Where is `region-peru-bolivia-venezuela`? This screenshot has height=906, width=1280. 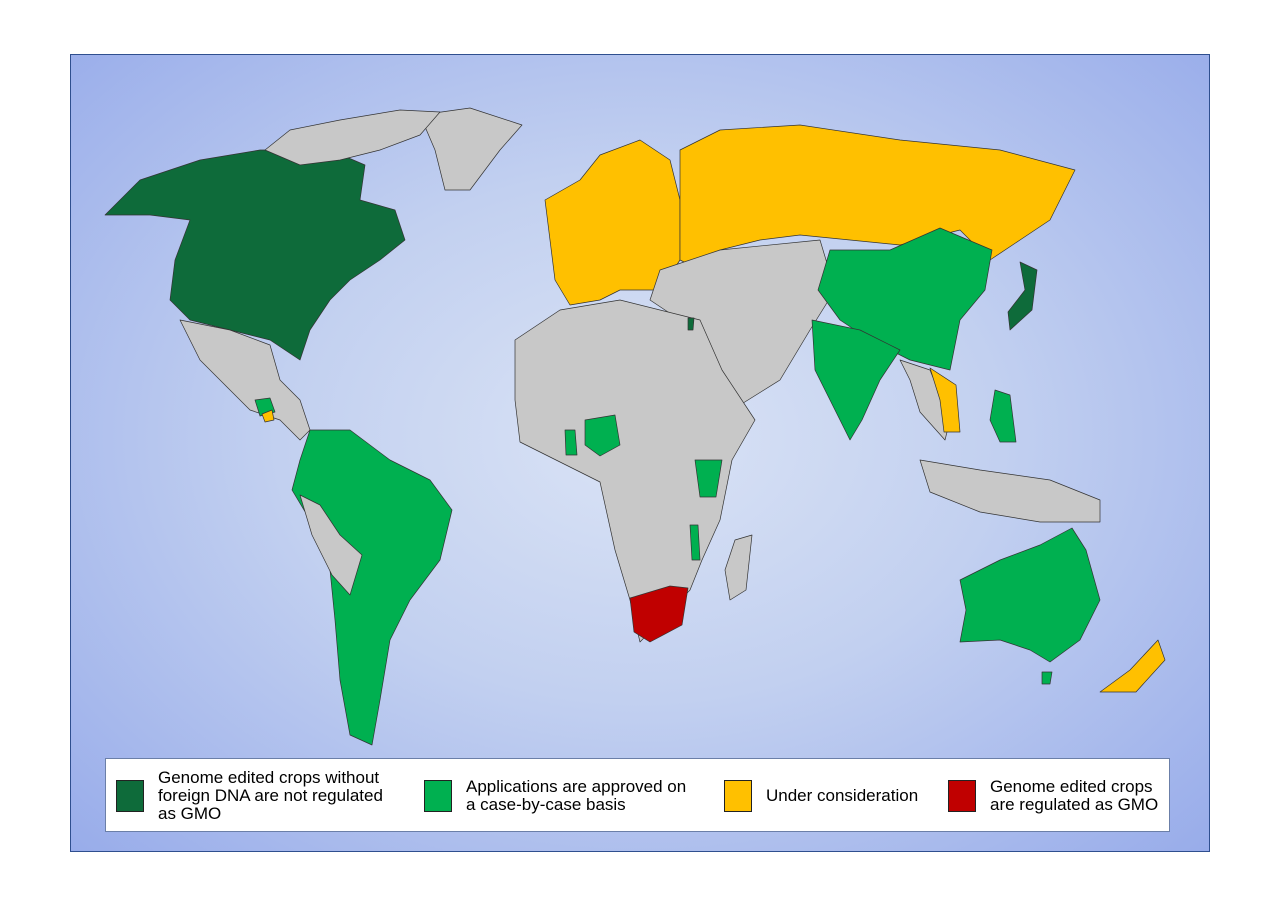 region-peru-bolivia-venezuela is located at coordinates (331, 545).